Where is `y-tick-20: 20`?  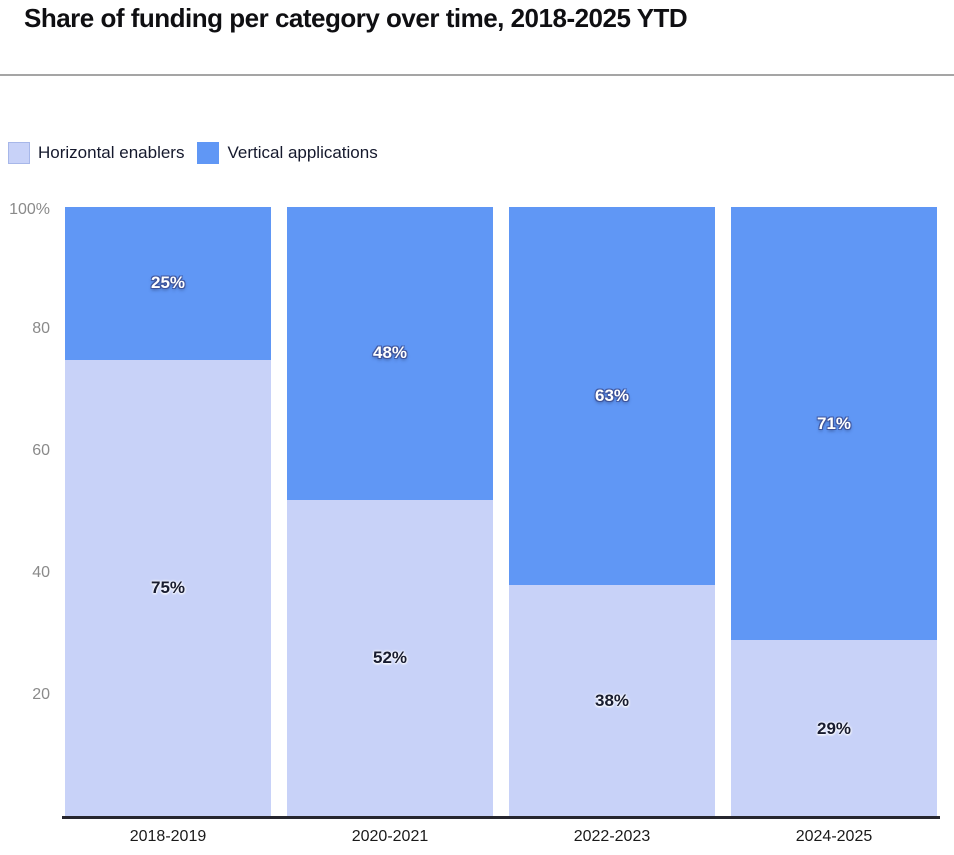 y-tick-20: 20 is located at coordinates (41, 694).